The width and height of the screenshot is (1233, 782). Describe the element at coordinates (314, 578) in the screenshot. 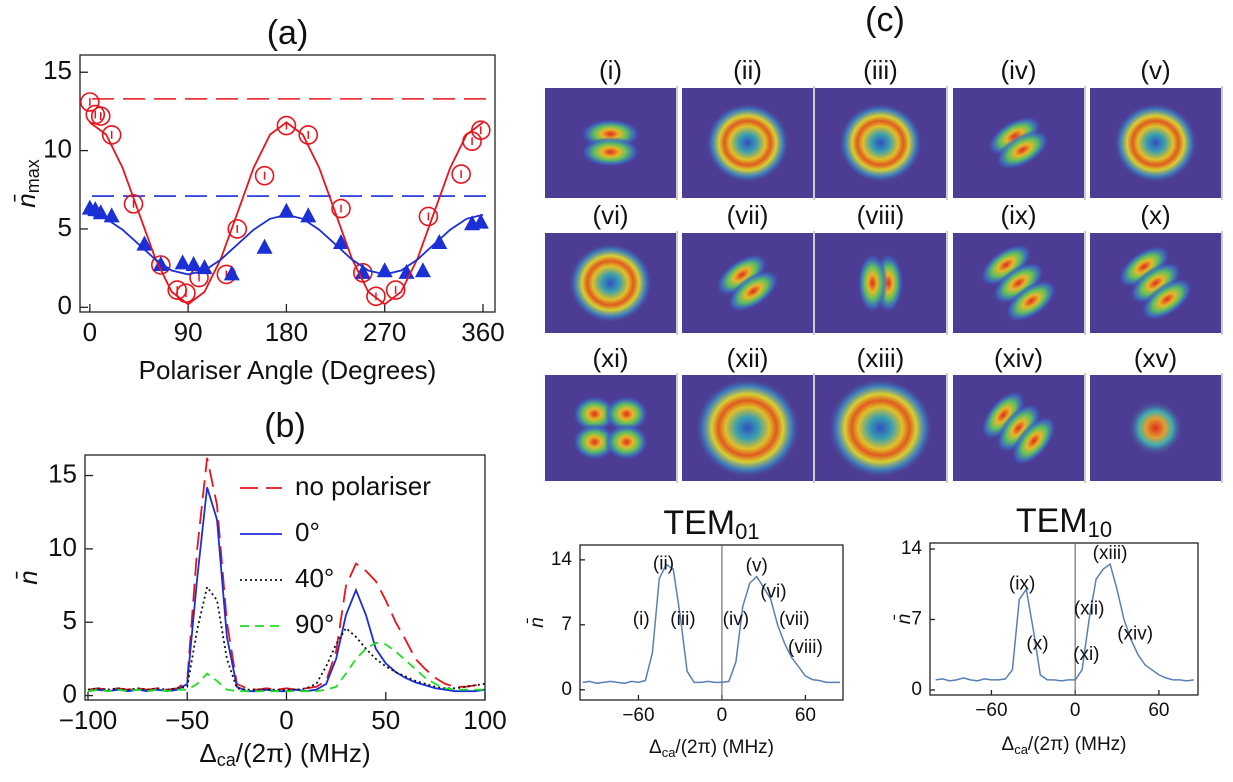

I see `legend-label: 40°` at that location.